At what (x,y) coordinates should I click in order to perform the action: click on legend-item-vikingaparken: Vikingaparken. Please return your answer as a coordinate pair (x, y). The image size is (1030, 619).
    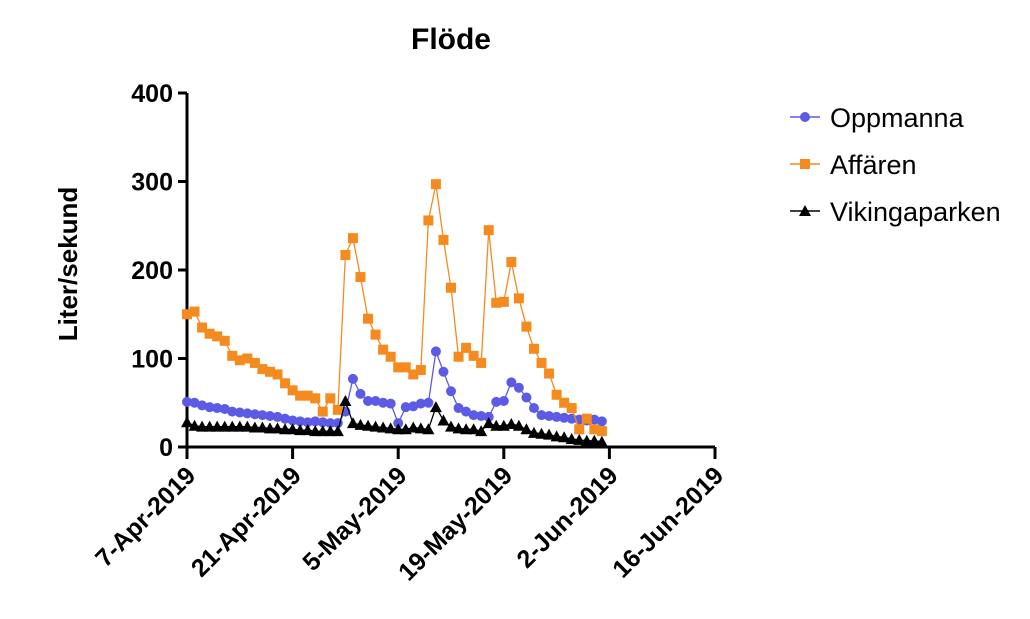
    Looking at the image, I should click on (895, 212).